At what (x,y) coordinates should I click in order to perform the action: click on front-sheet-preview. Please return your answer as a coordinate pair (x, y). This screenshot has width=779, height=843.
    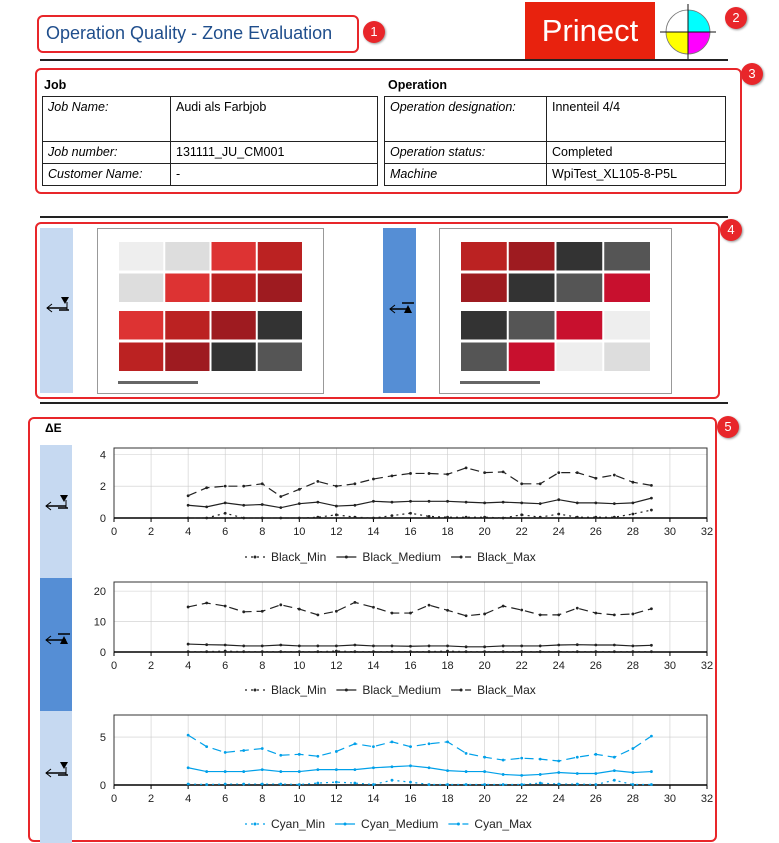
    Looking at the image, I should click on (210, 311).